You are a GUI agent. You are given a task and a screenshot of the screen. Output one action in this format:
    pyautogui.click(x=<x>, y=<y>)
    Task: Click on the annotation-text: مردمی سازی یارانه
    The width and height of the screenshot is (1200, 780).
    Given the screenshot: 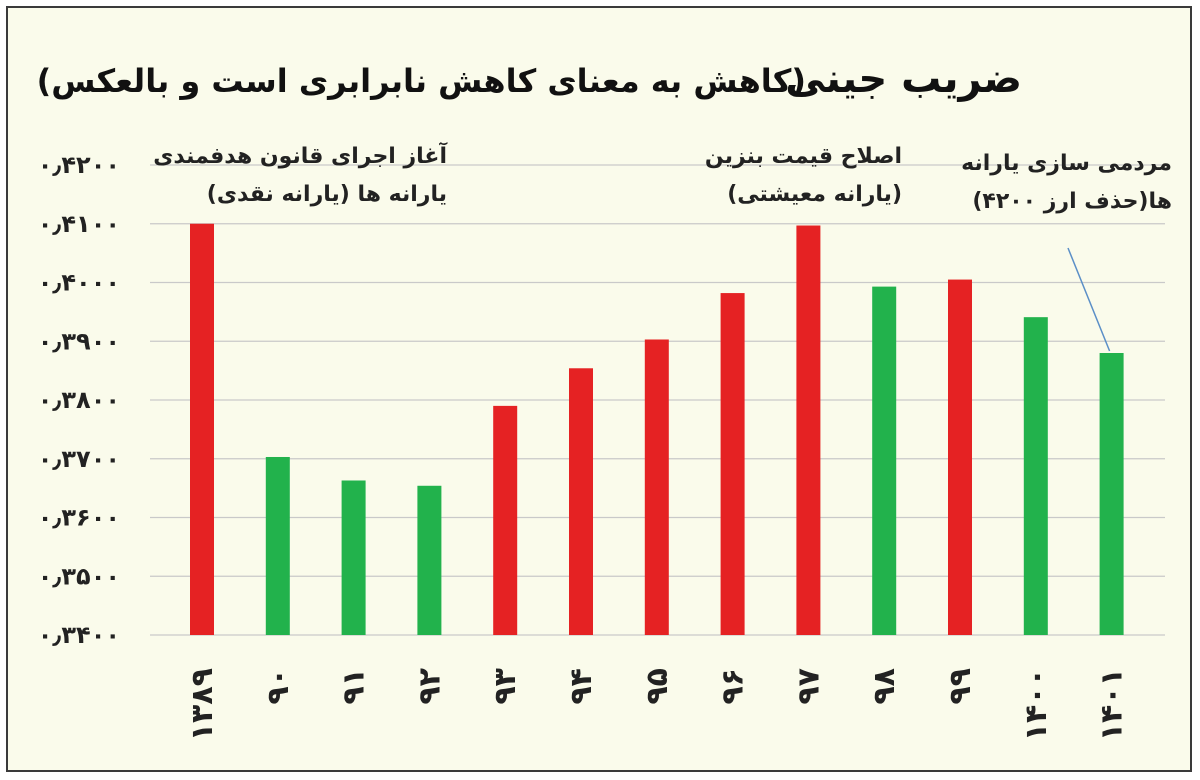 What is the action you would take?
    pyautogui.click(x=1066, y=163)
    